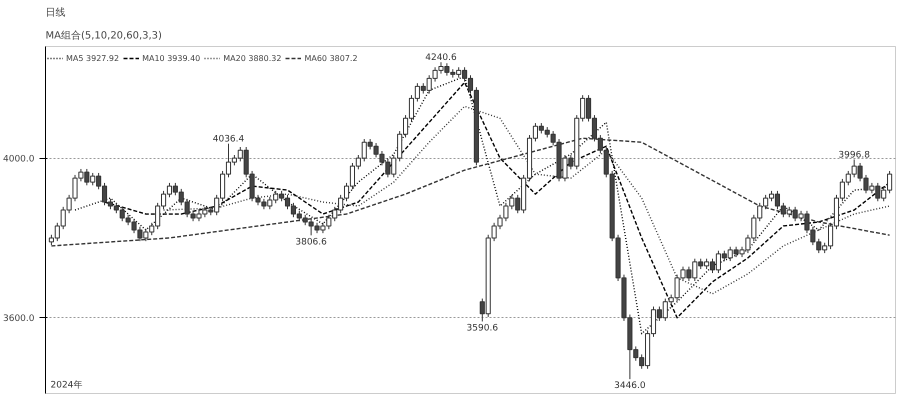 This screenshot has width=900, height=398. Describe the element at coordinates (630, 386) in the screenshot. I see `annotation: 3446.0` at that location.